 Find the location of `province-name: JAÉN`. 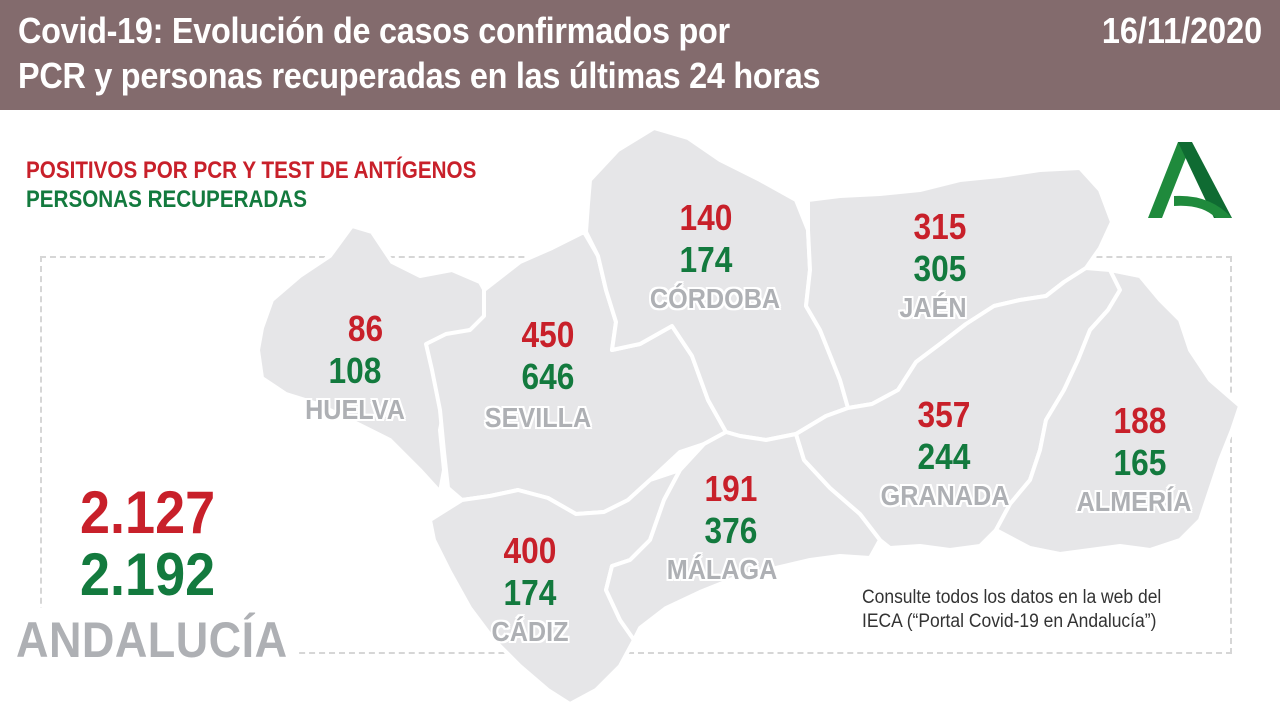

province-name: JAÉN is located at coordinates (933, 307).